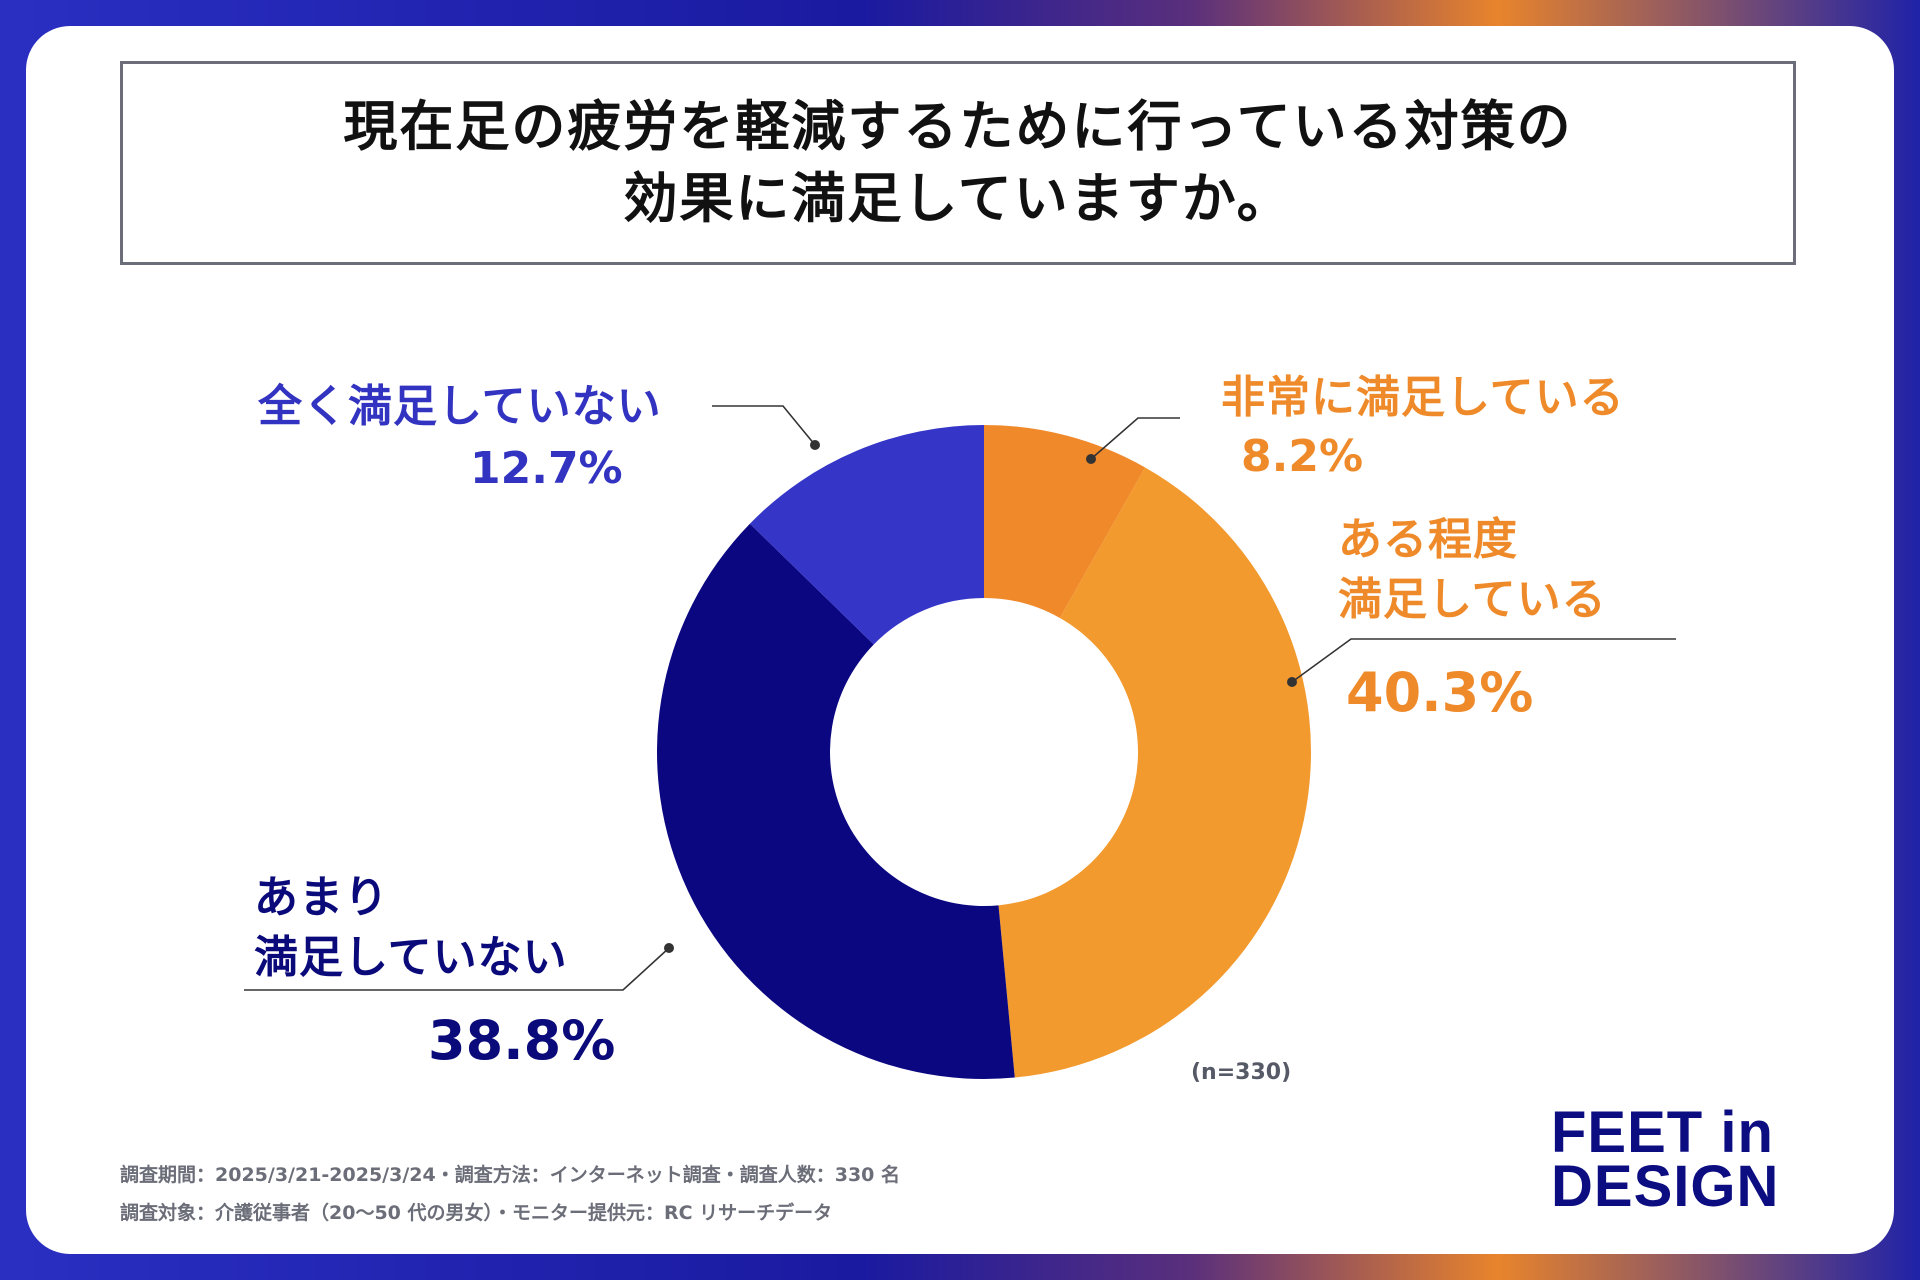 This screenshot has width=1920, height=1280. I want to click on label-very-satisfied: 非常に満足している, so click(1423, 397).